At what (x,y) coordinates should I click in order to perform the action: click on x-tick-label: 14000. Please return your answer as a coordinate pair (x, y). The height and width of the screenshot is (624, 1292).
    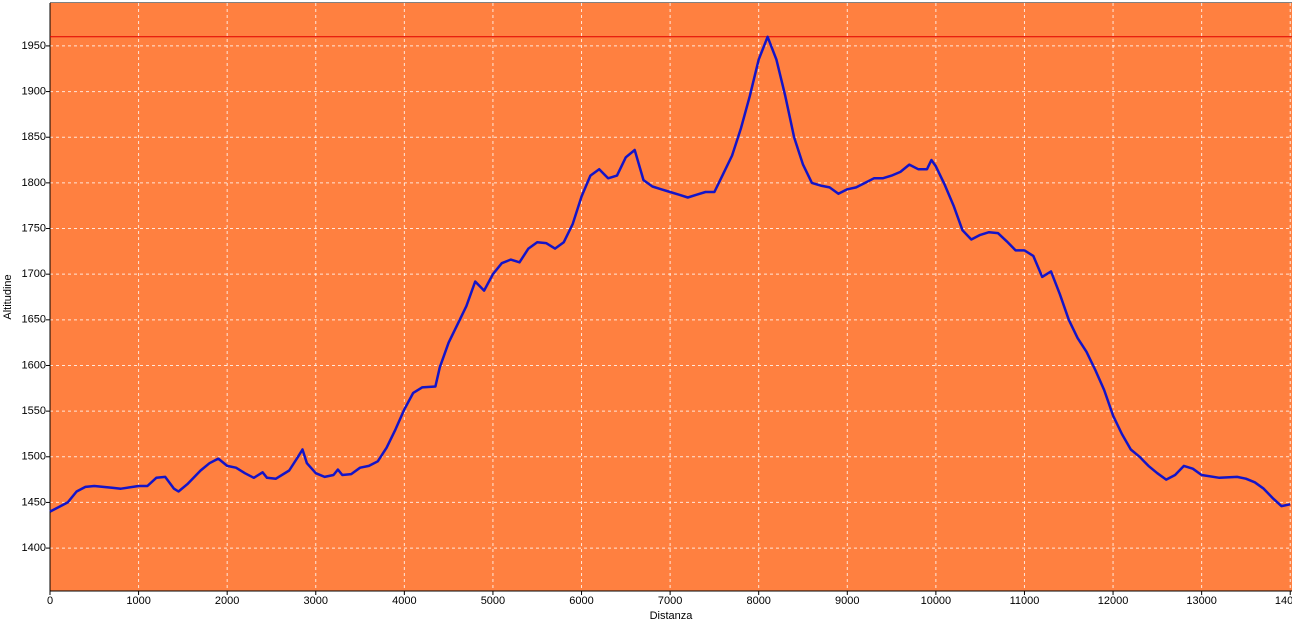
    Looking at the image, I should click on (1283, 601).